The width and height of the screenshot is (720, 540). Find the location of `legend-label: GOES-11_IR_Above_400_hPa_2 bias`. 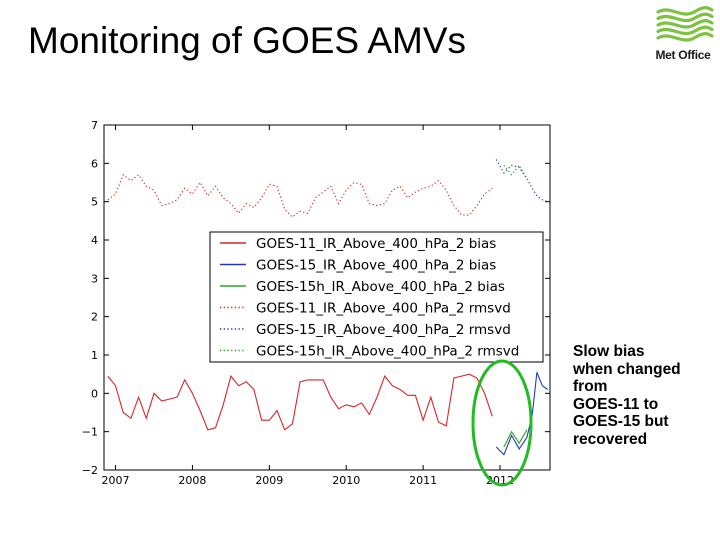

legend-label: GOES-11_IR_Above_400_hPa_2 bias is located at coordinates (376, 244).